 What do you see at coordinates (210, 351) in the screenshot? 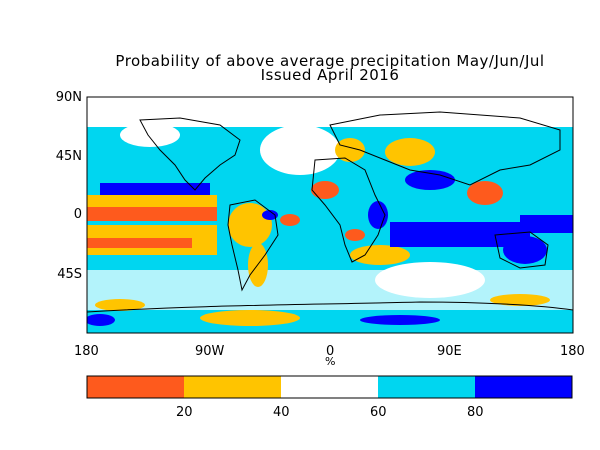
I see `x-label-90w: 90W` at bounding box center [210, 351].